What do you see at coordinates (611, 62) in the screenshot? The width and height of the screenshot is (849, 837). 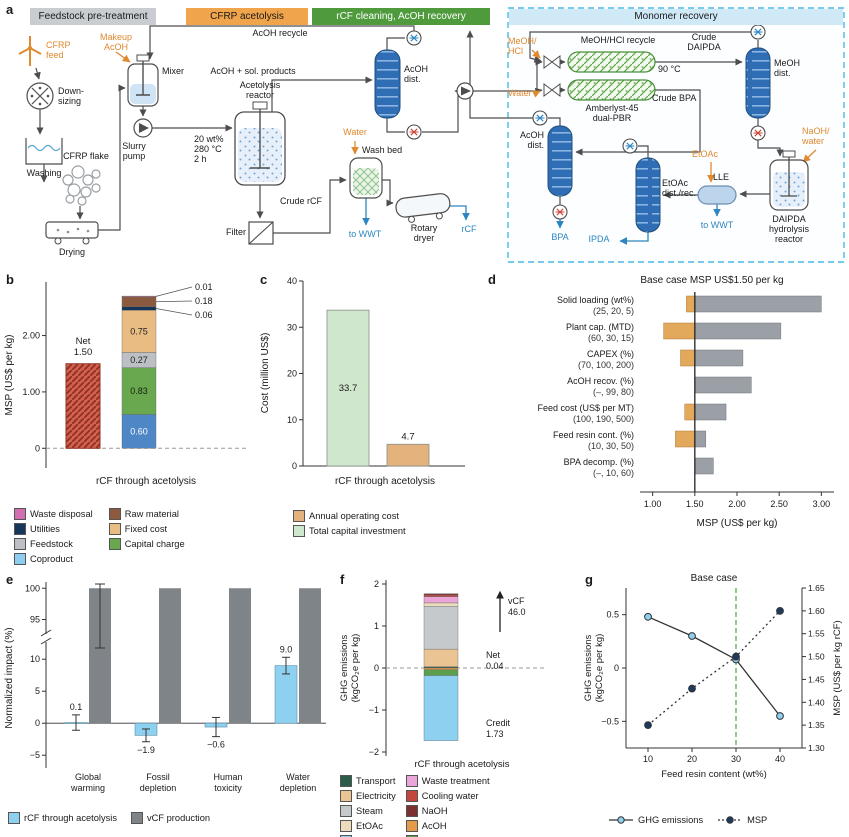 I see `pbr-column-top` at bounding box center [611, 62].